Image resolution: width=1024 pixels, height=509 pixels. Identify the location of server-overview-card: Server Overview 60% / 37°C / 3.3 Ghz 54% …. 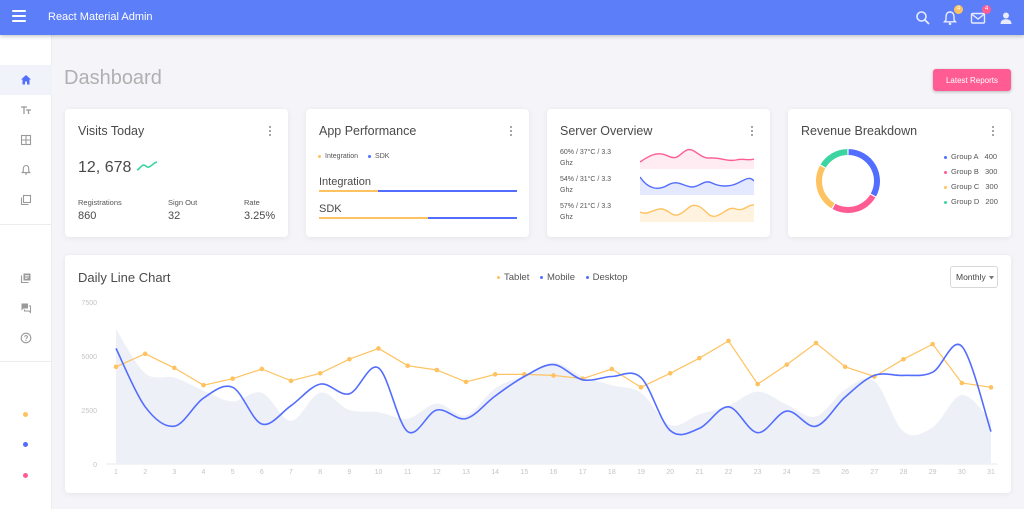
(658, 173).